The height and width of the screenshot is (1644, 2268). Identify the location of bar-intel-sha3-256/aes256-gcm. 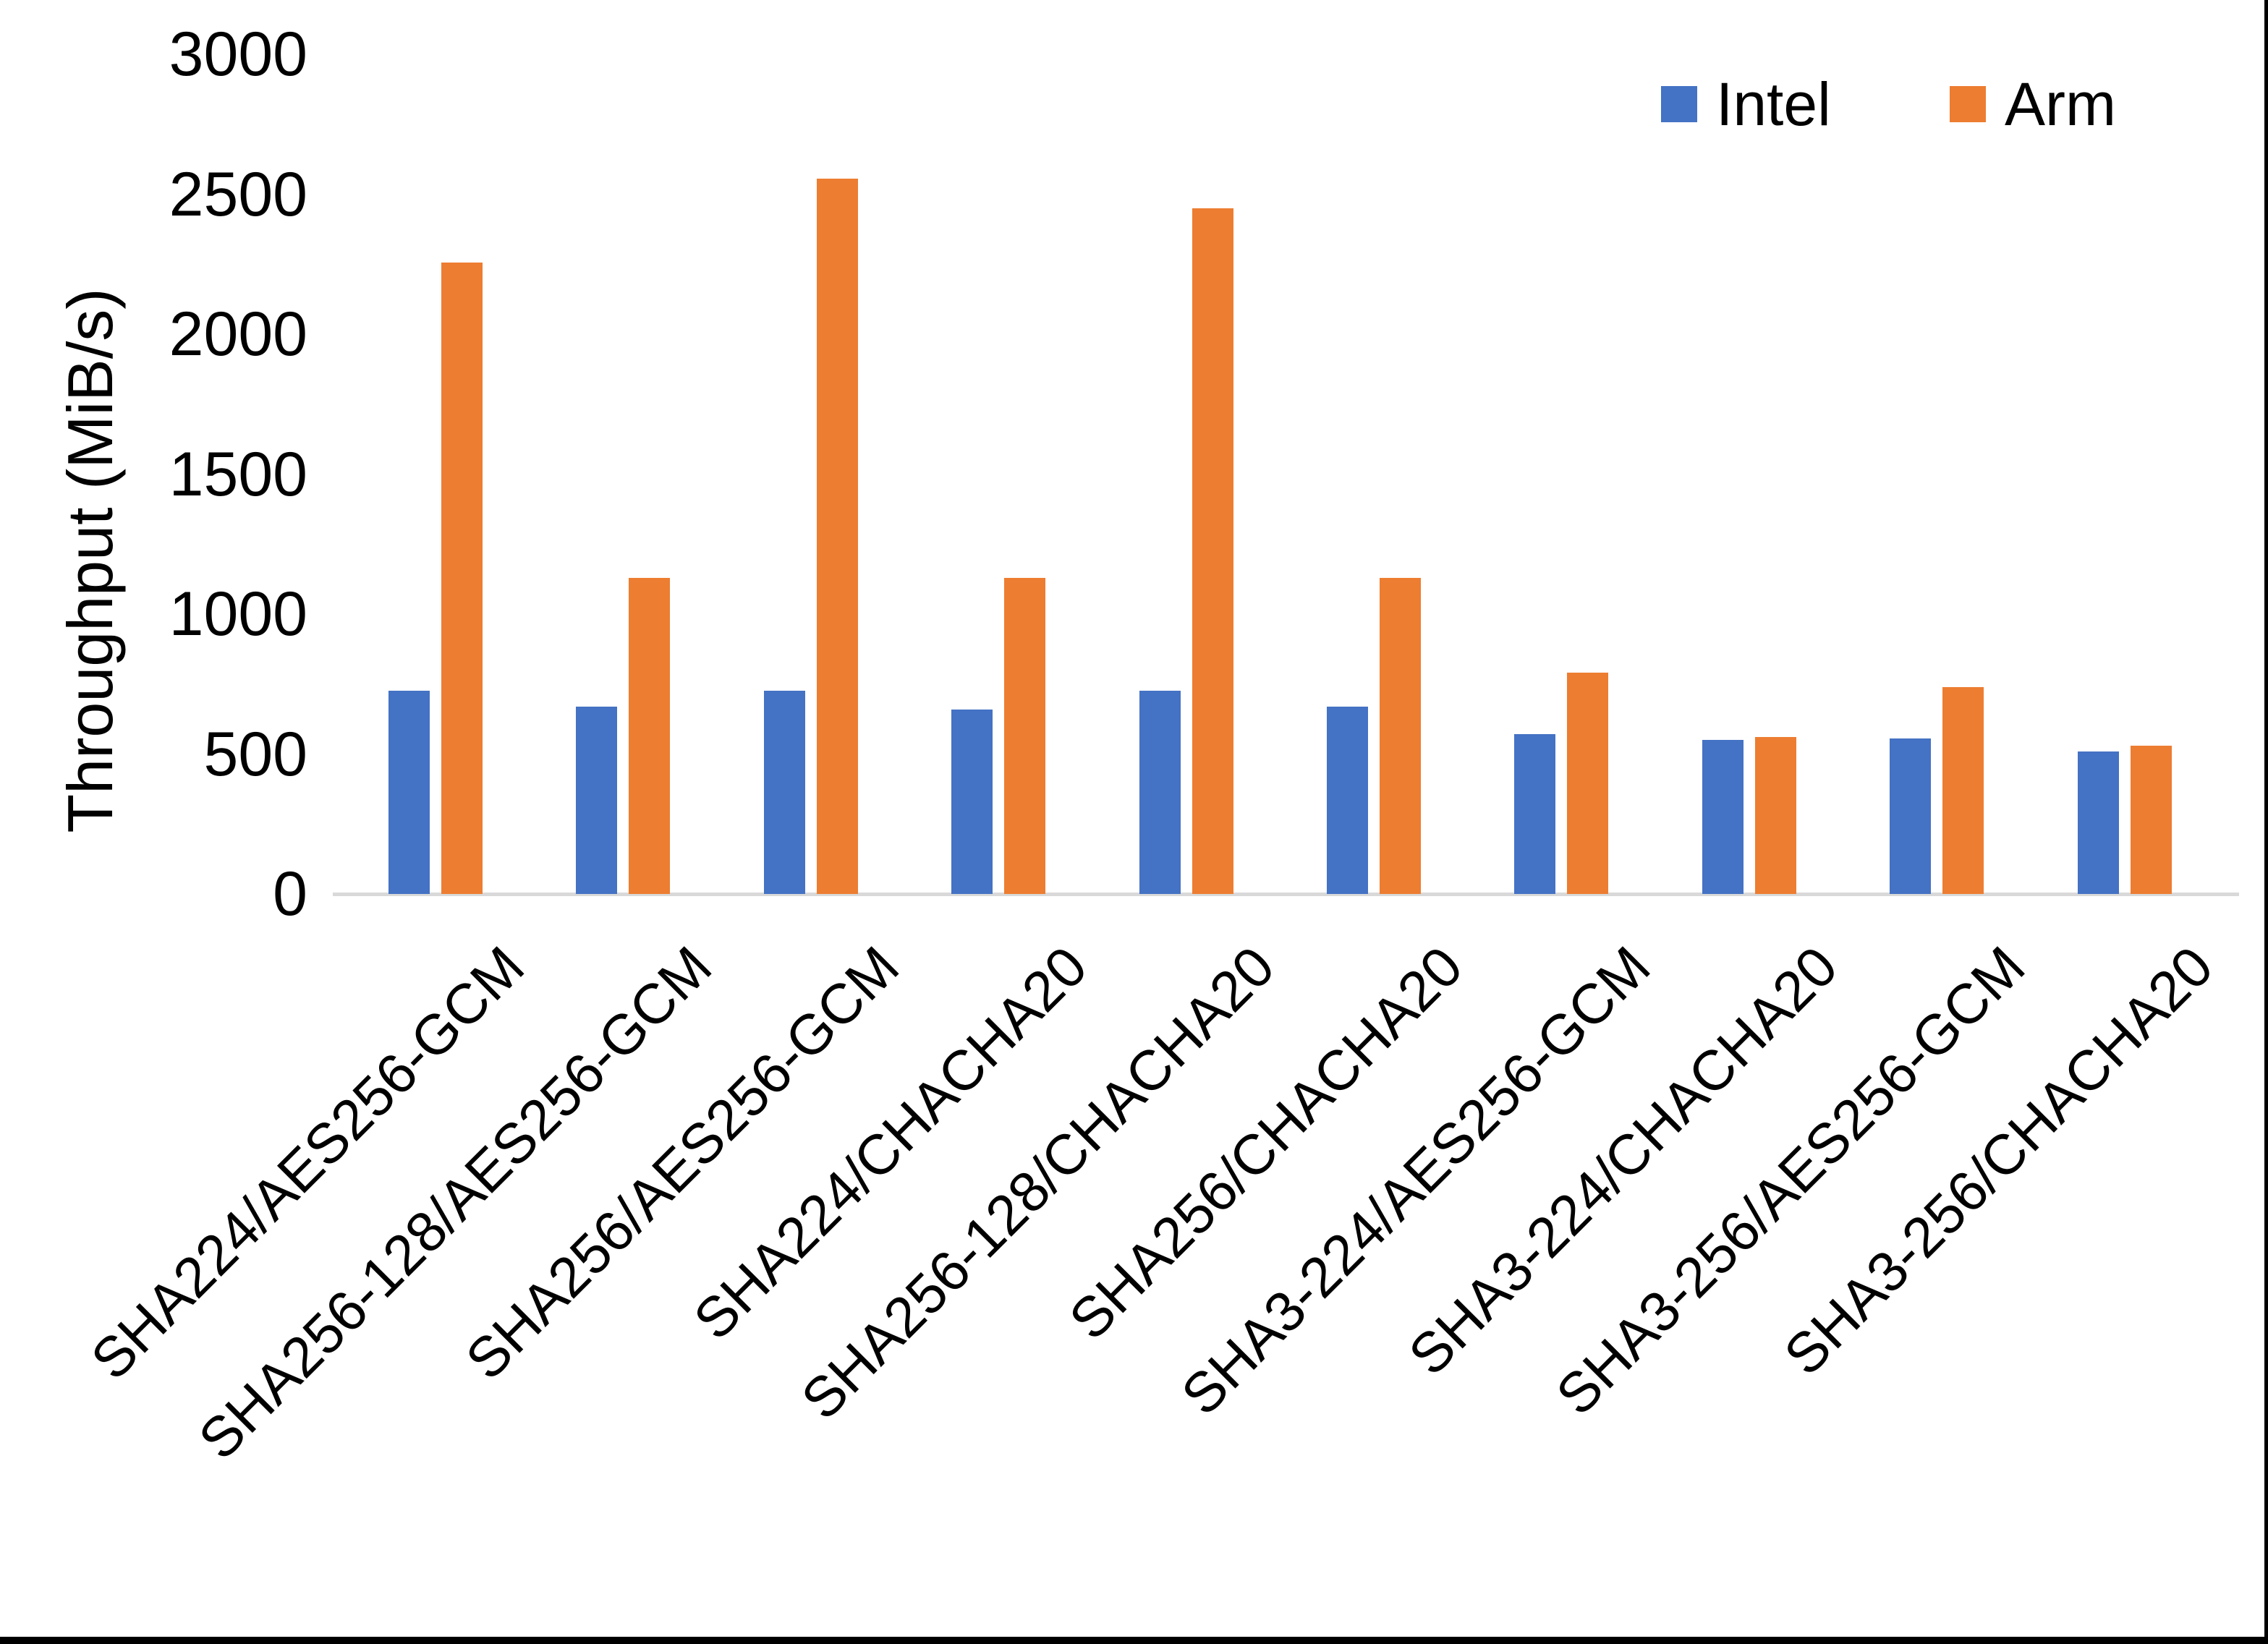
(1911, 816).